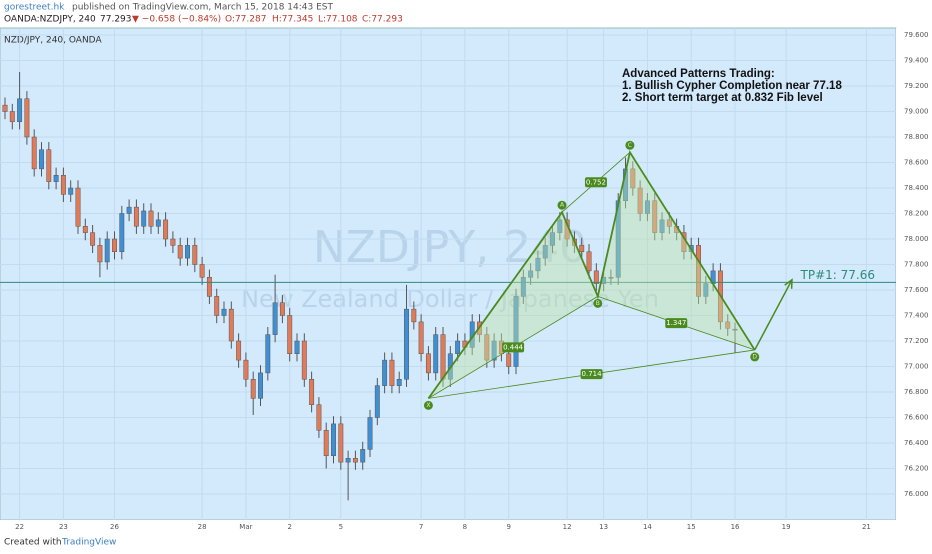  Describe the element at coordinates (916, 35) in the screenshot. I see `y-tick-label: 79.600` at that location.